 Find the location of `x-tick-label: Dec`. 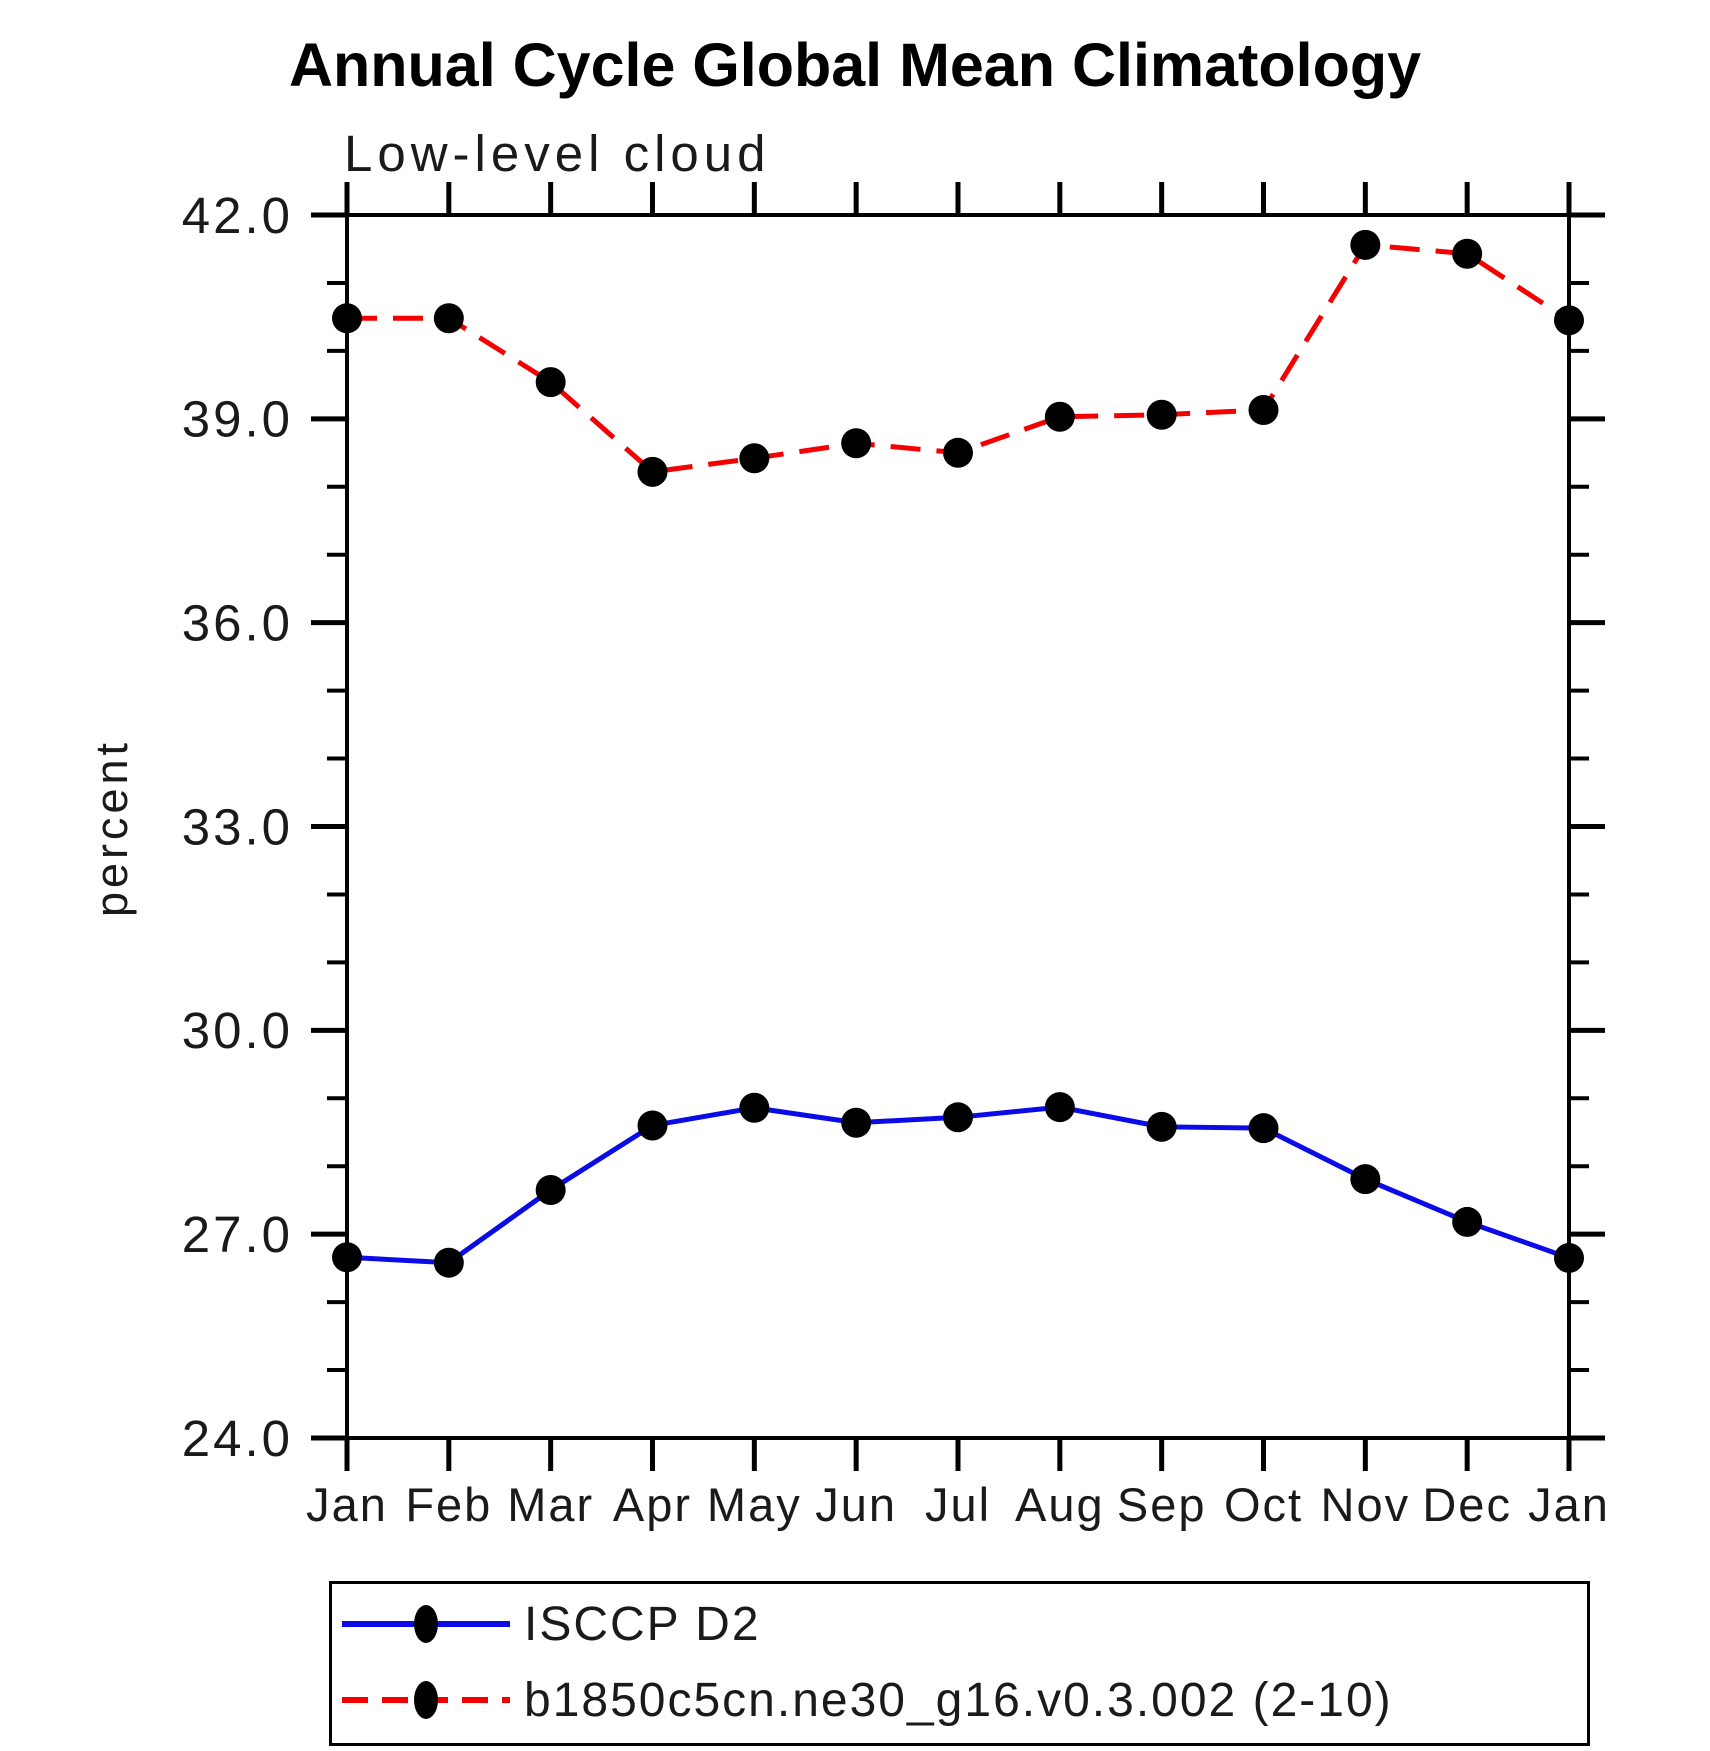

x-tick-label: Dec is located at coordinates (1467, 1504).